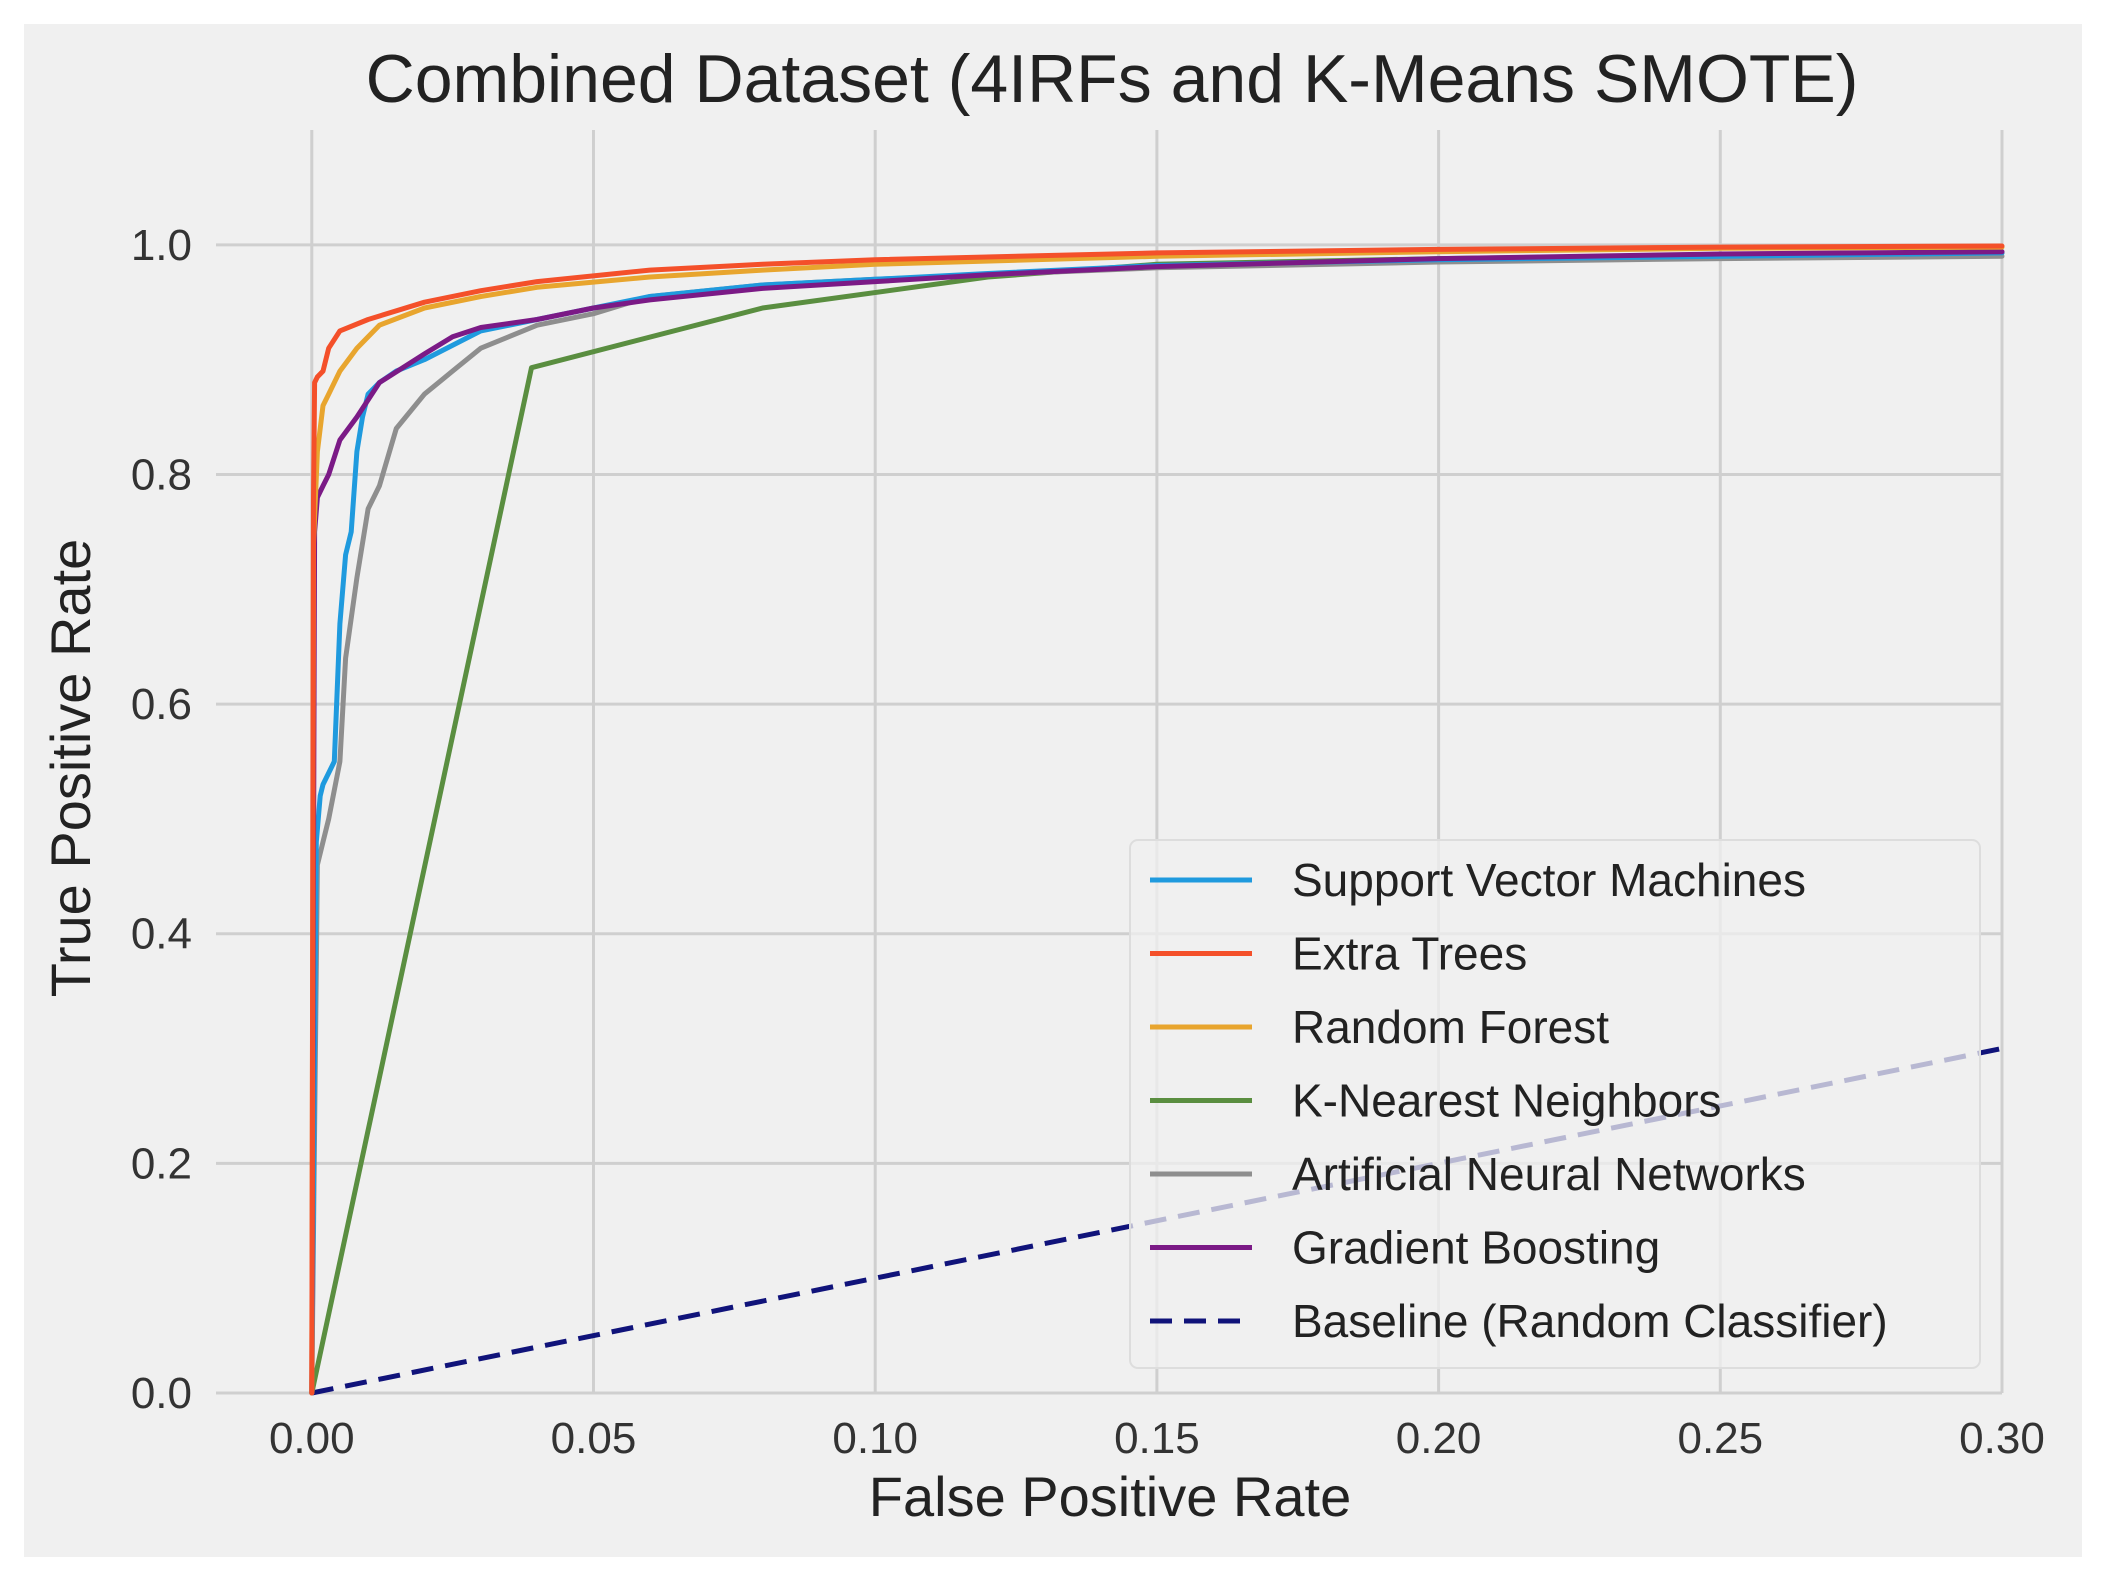  What do you see at coordinates (1439, 1438) in the screenshot?
I see `x-tick-label: 0.20` at bounding box center [1439, 1438].